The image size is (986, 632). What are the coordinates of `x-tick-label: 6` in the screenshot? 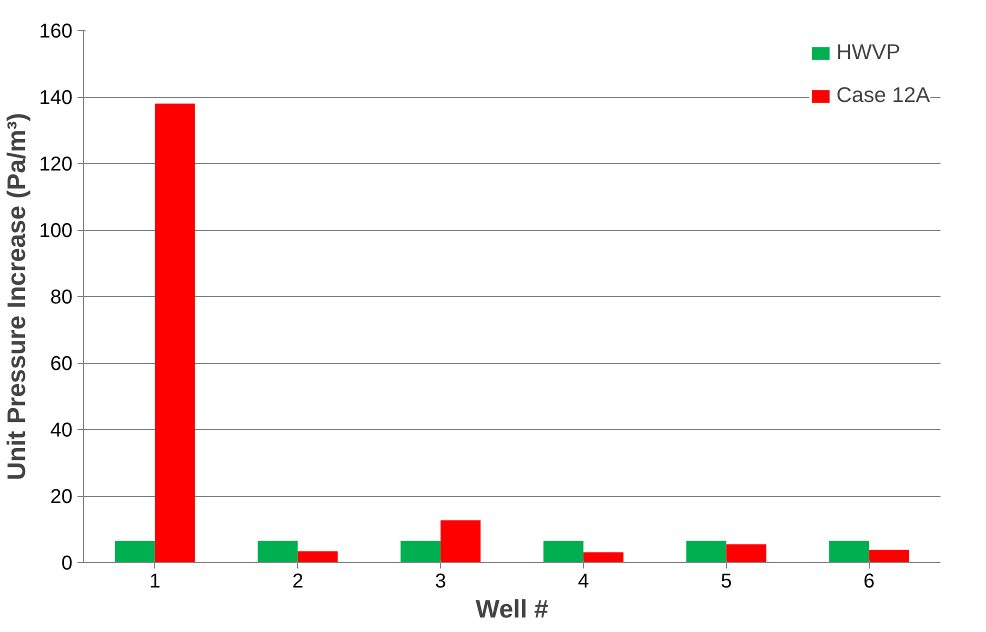 It's located at (869, 581).